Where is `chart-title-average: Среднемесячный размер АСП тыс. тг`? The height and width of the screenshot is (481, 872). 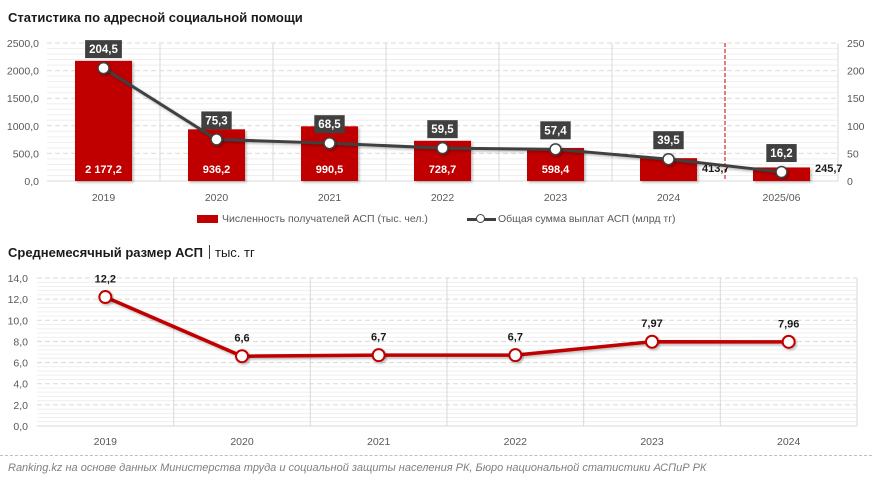 chart-title-average: Среднемесячный размер АСП тыс. тг is located at coordinates (131, 252).